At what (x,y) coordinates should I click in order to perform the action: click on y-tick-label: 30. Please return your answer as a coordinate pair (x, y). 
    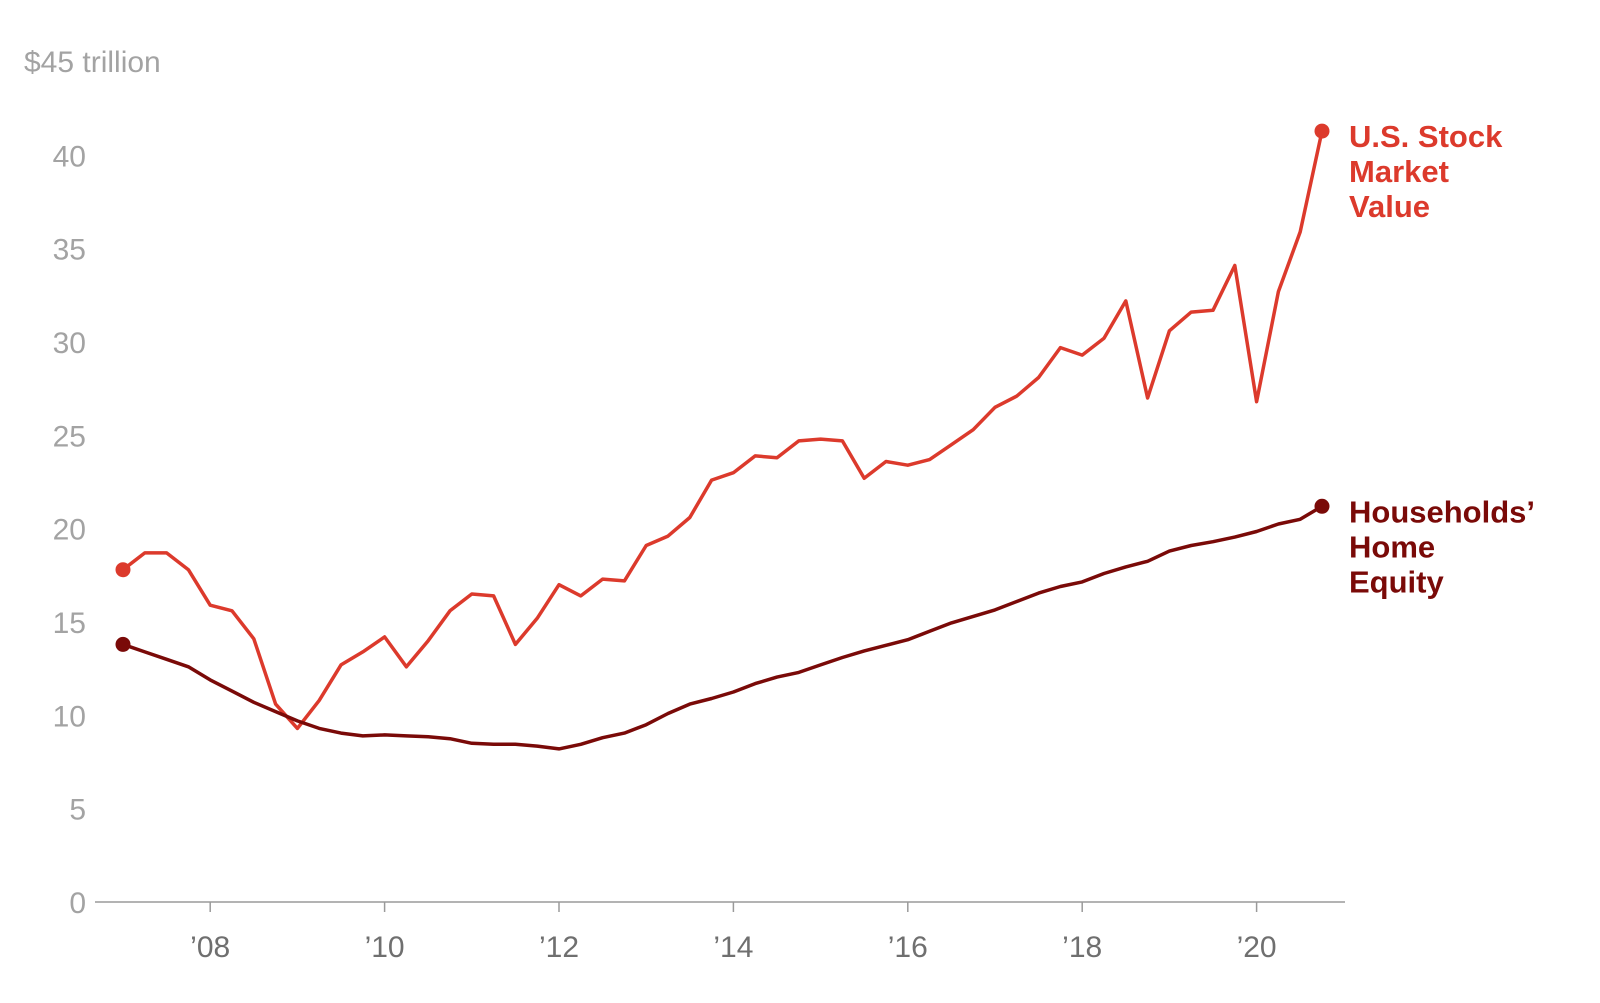
    Looking at the image, I should click on (69, 343).